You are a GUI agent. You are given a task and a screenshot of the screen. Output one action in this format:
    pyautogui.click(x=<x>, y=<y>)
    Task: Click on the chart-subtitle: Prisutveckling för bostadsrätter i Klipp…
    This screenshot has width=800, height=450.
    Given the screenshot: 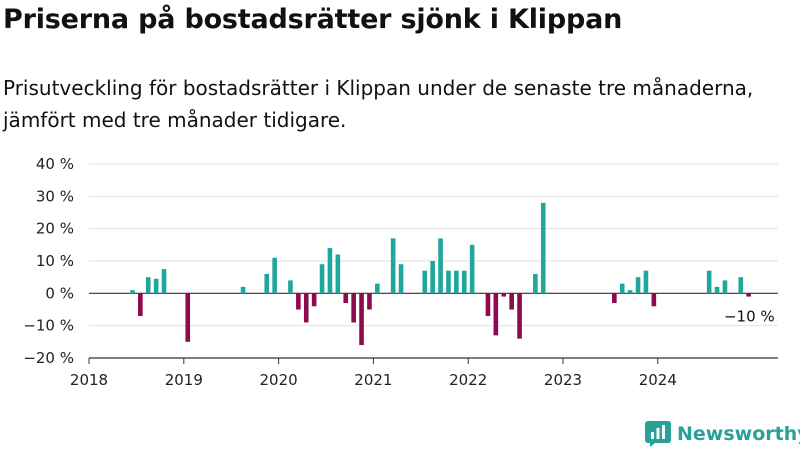 What is the action you would take?
    pyautogui.click(x=378, y=104)
    